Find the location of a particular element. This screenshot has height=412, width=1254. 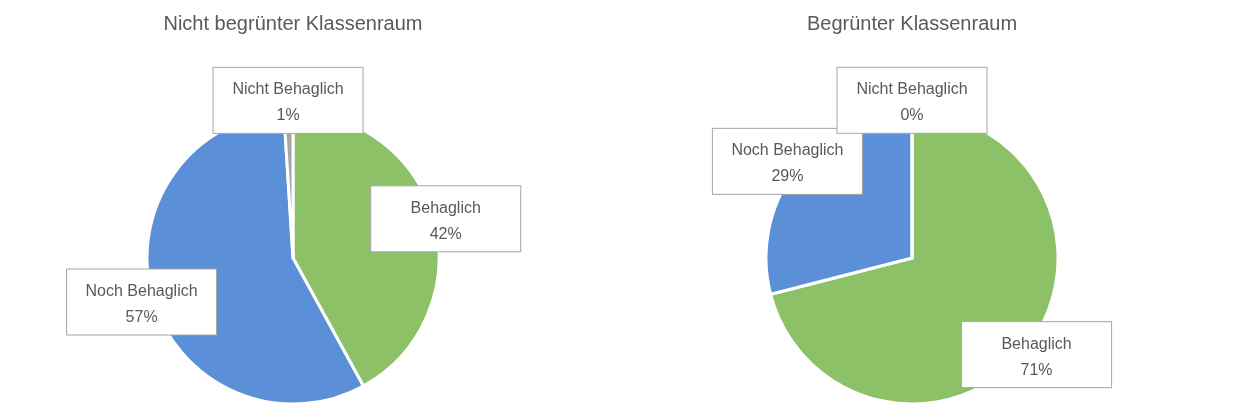

data-label: 57% is located at coordinates (141, 316).